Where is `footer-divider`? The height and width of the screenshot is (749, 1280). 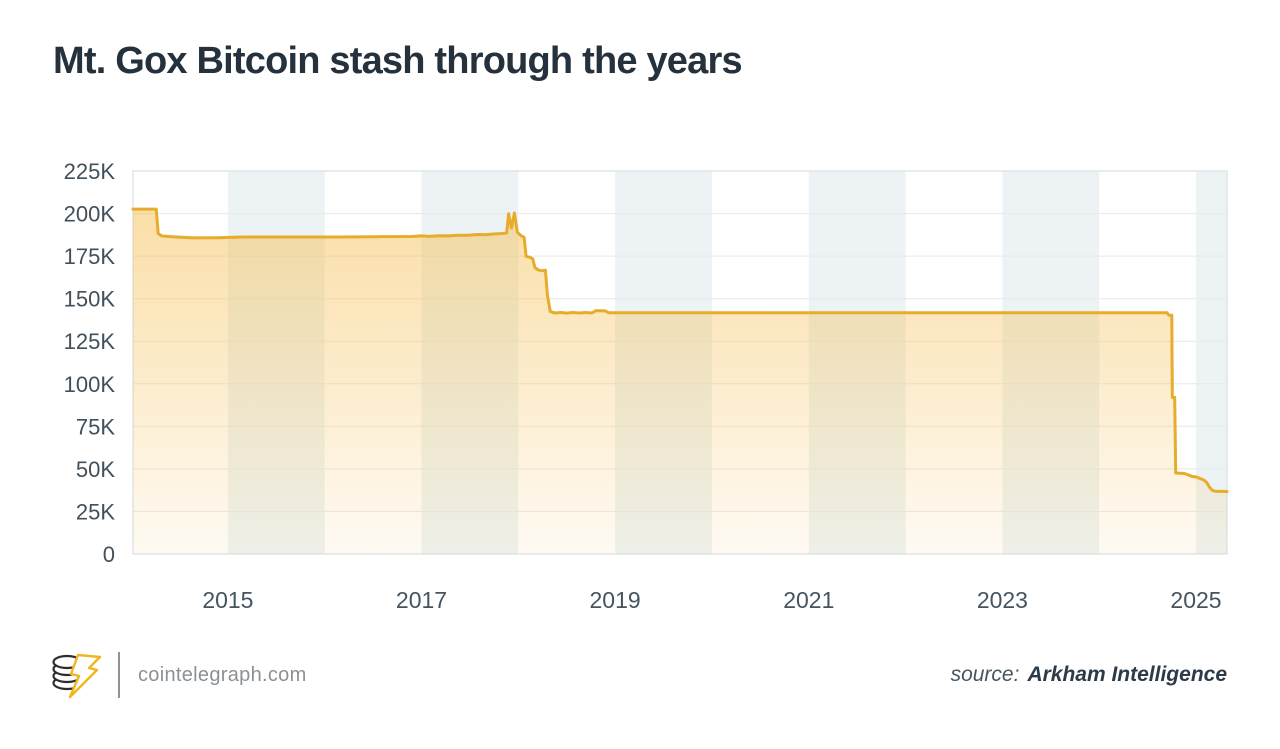
footer-divider is located at coordinates (119, 675).